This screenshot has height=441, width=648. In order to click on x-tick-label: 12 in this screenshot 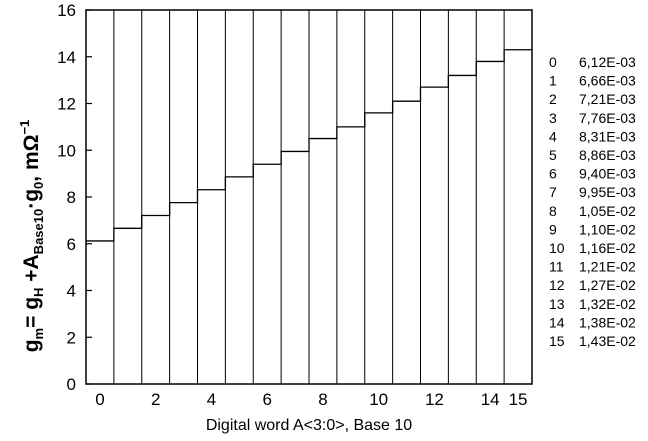, I will do `click(434, 399)`.